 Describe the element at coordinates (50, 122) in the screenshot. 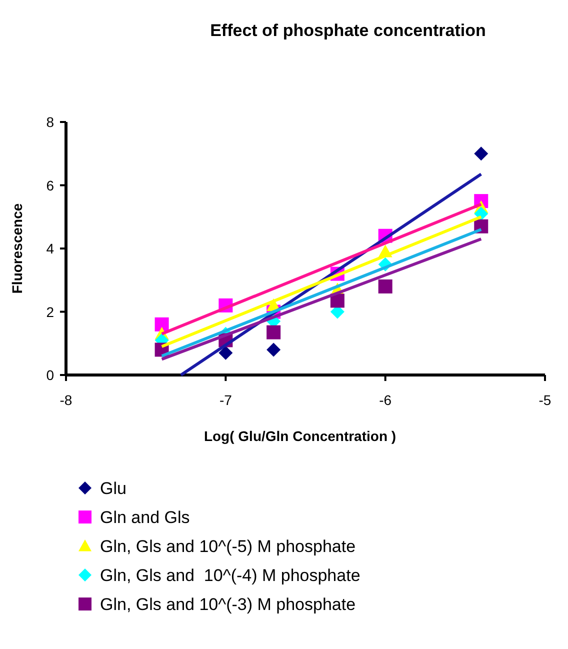

I see `y-tick-label: 8` at that location.